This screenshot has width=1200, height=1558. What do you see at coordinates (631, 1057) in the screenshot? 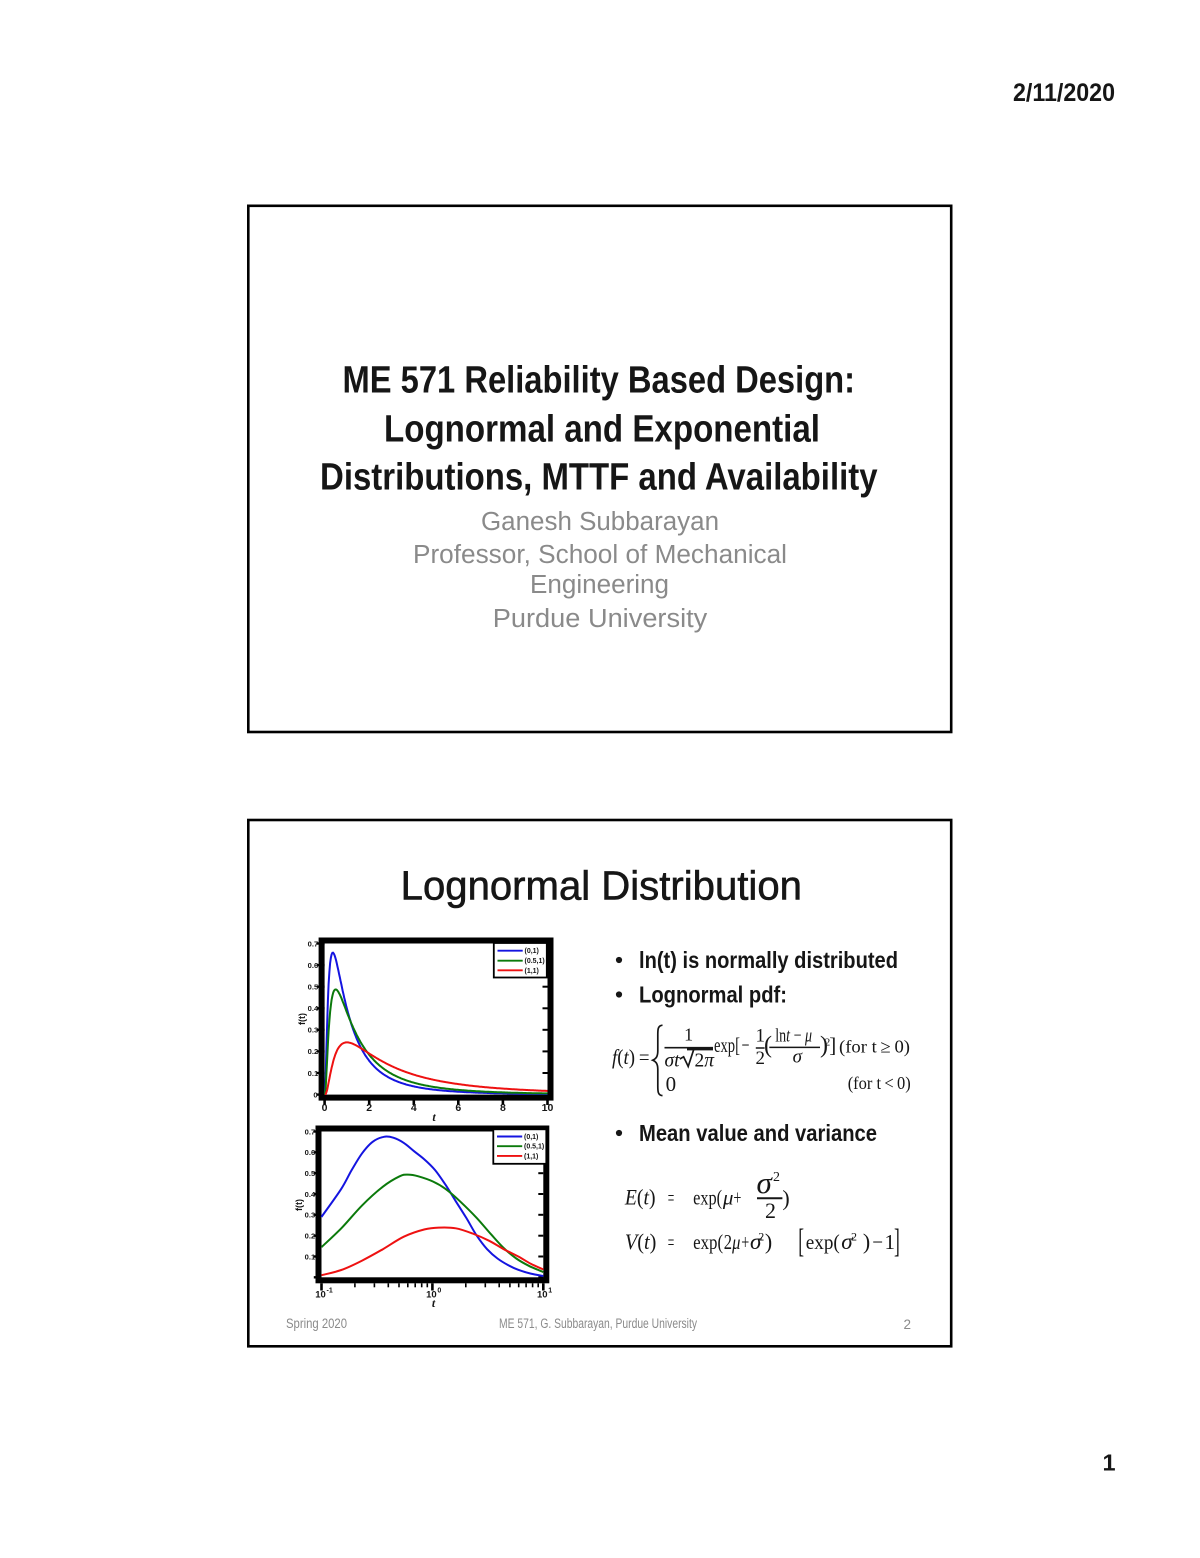
I see `svg-text: f(t) =` at bounding box center [631, 1057].